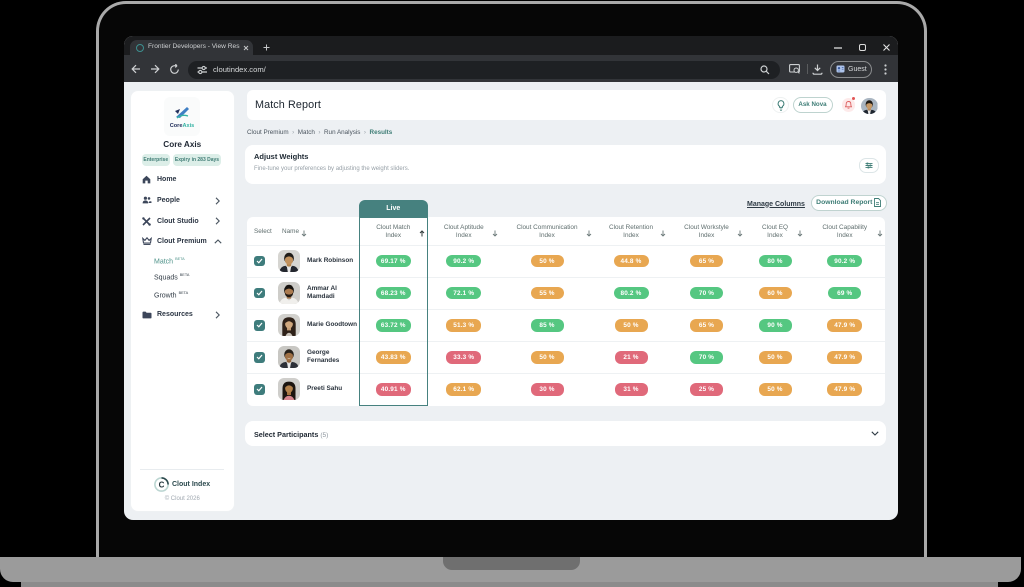  What do you see at coordinates (161, 484) in the screenshot?
I see `svg-text: C` at bounding box center [161, 484].